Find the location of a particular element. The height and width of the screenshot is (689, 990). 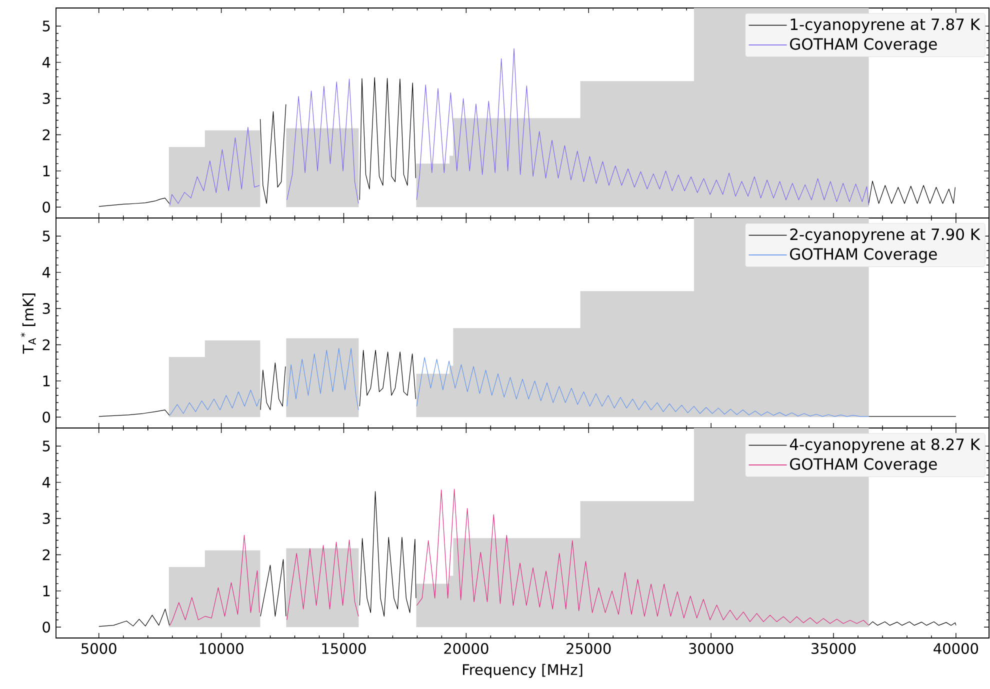

y-axis-title: T$_{A}$$^{*}$ [mK] is located at coordinates (28, 324).